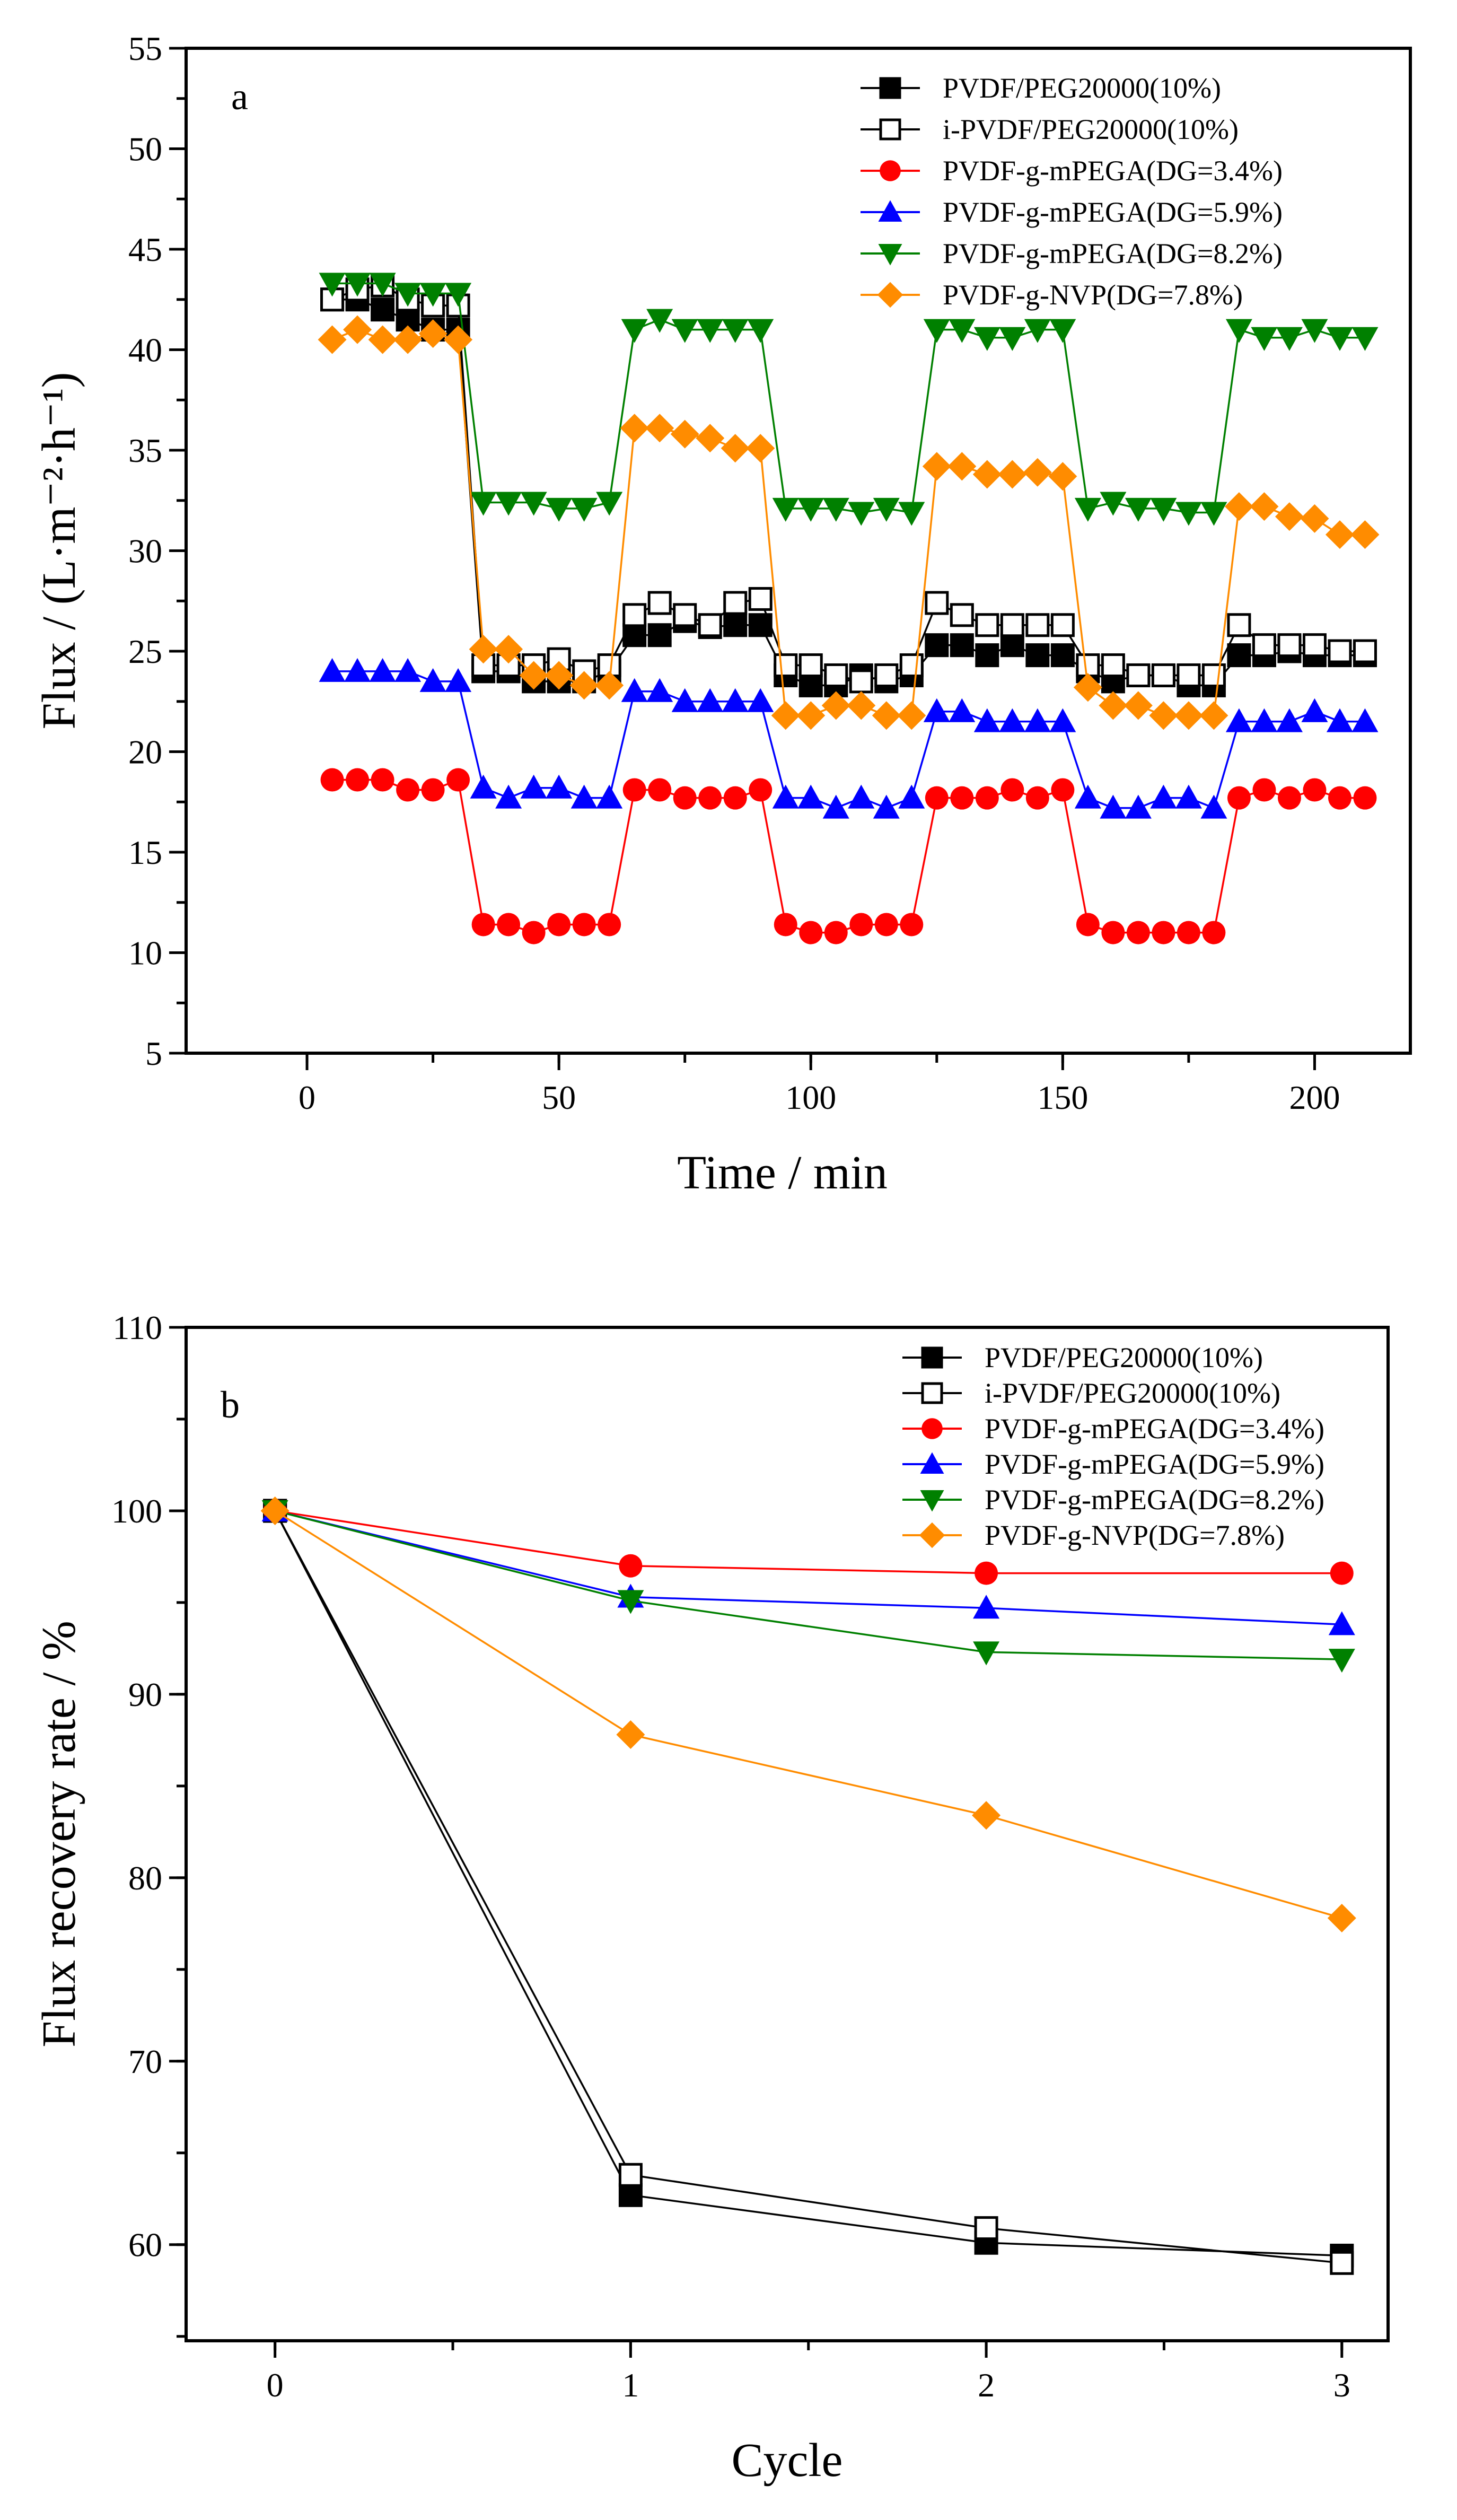 This screenshot has height=2520, width=1457. Describe the element at coordinates (145, 953) in the screenshot. I see `y-tick-label: 10` at that location.